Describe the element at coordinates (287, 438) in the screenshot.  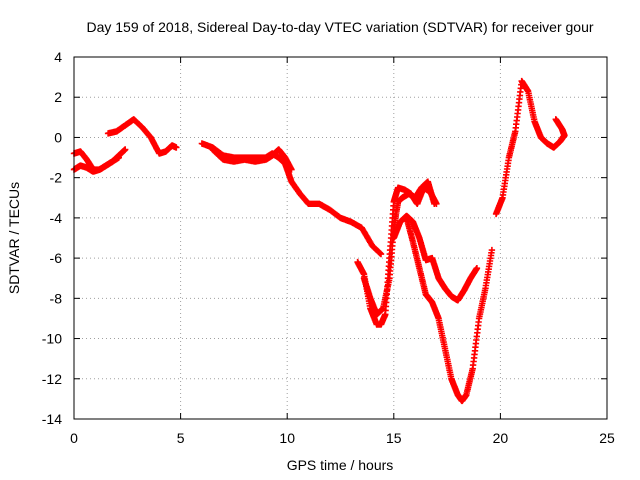
I see `x-tick-label: 10` at that location.